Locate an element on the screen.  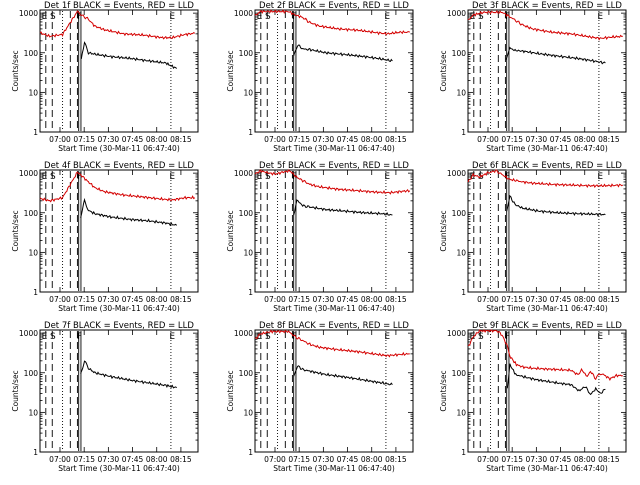
chart-title: Det 2f BLACK = Events, RED = LLD is located at coordinates (334, 6).